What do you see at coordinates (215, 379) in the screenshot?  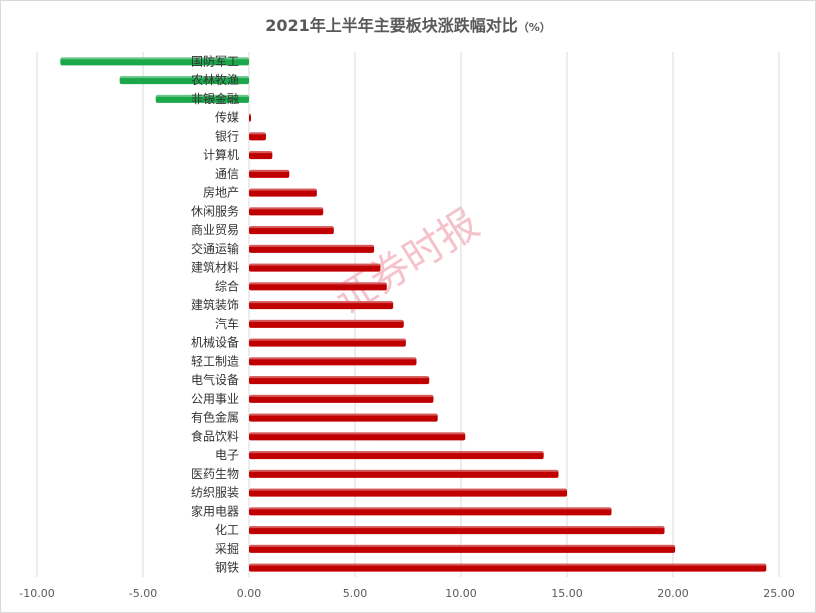 I see `category-label: 电气设备` at bounding box center [215, 379].